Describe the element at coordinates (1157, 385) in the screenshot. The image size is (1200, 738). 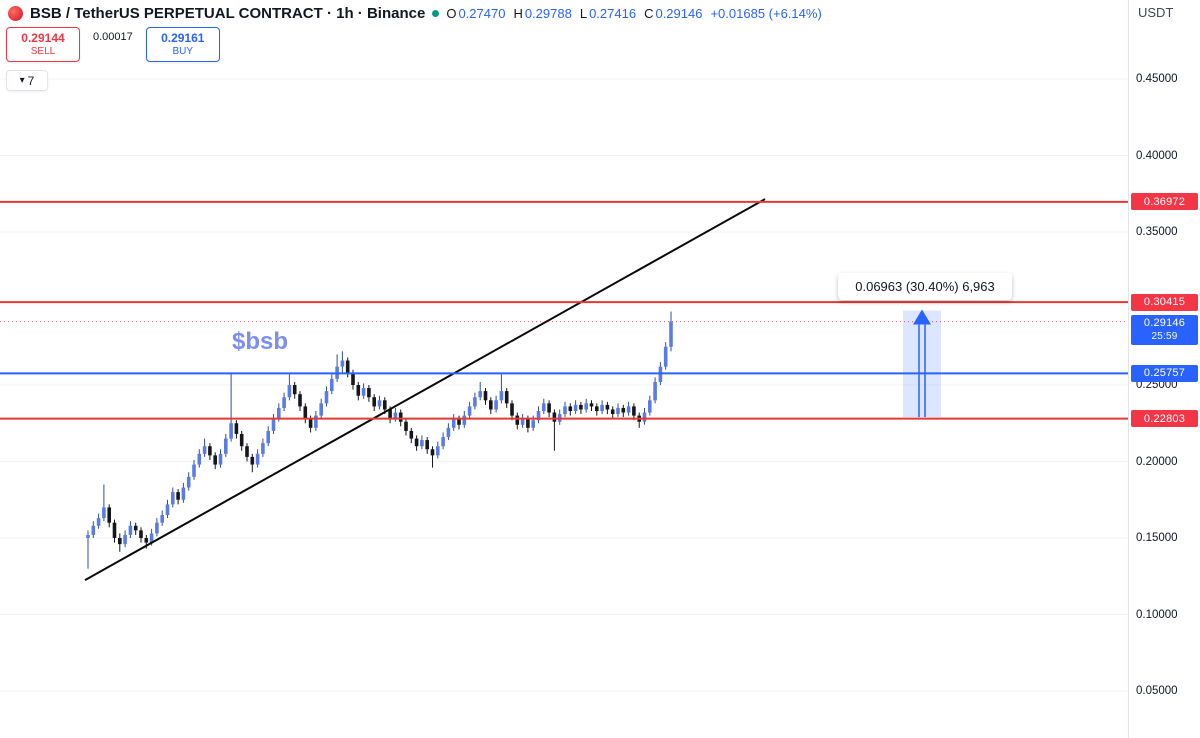
I see `price-tick-label: 0.25000` at that location.